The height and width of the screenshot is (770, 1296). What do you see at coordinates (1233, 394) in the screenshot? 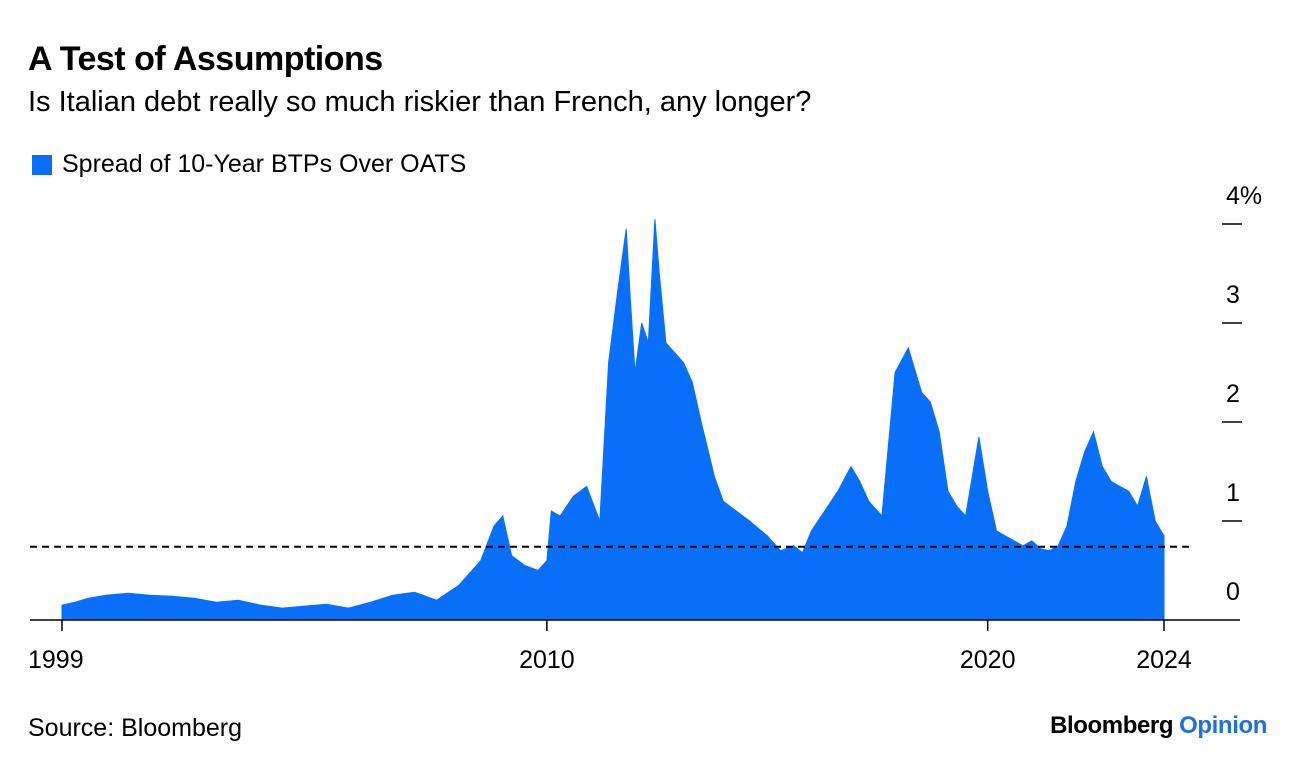
I see `y-tick-label: 2` at bounding box center [1233, 394].